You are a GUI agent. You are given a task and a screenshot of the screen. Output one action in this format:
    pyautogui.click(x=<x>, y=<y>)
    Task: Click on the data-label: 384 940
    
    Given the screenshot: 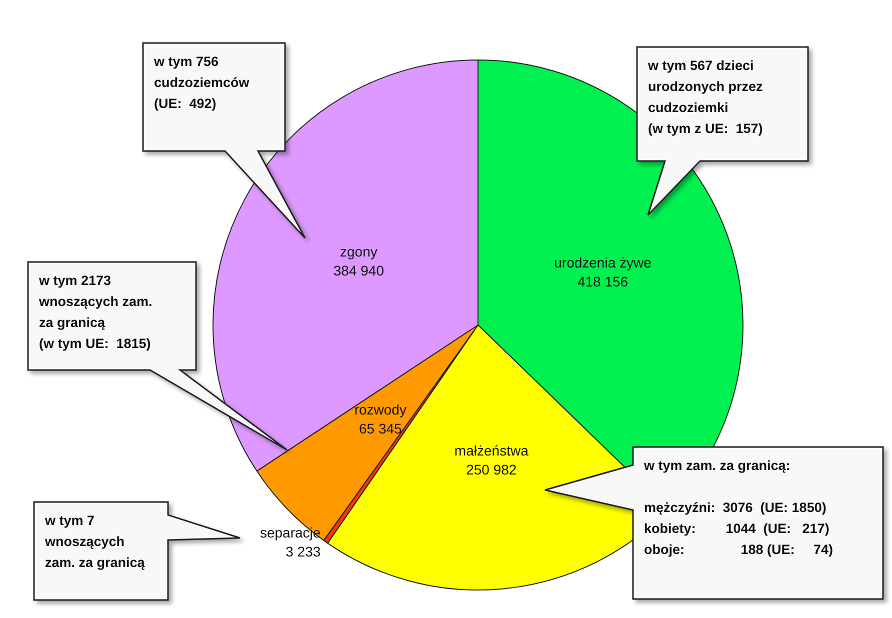 What is the action you would take?
    pyautogui.click(x=358, y=270)
    